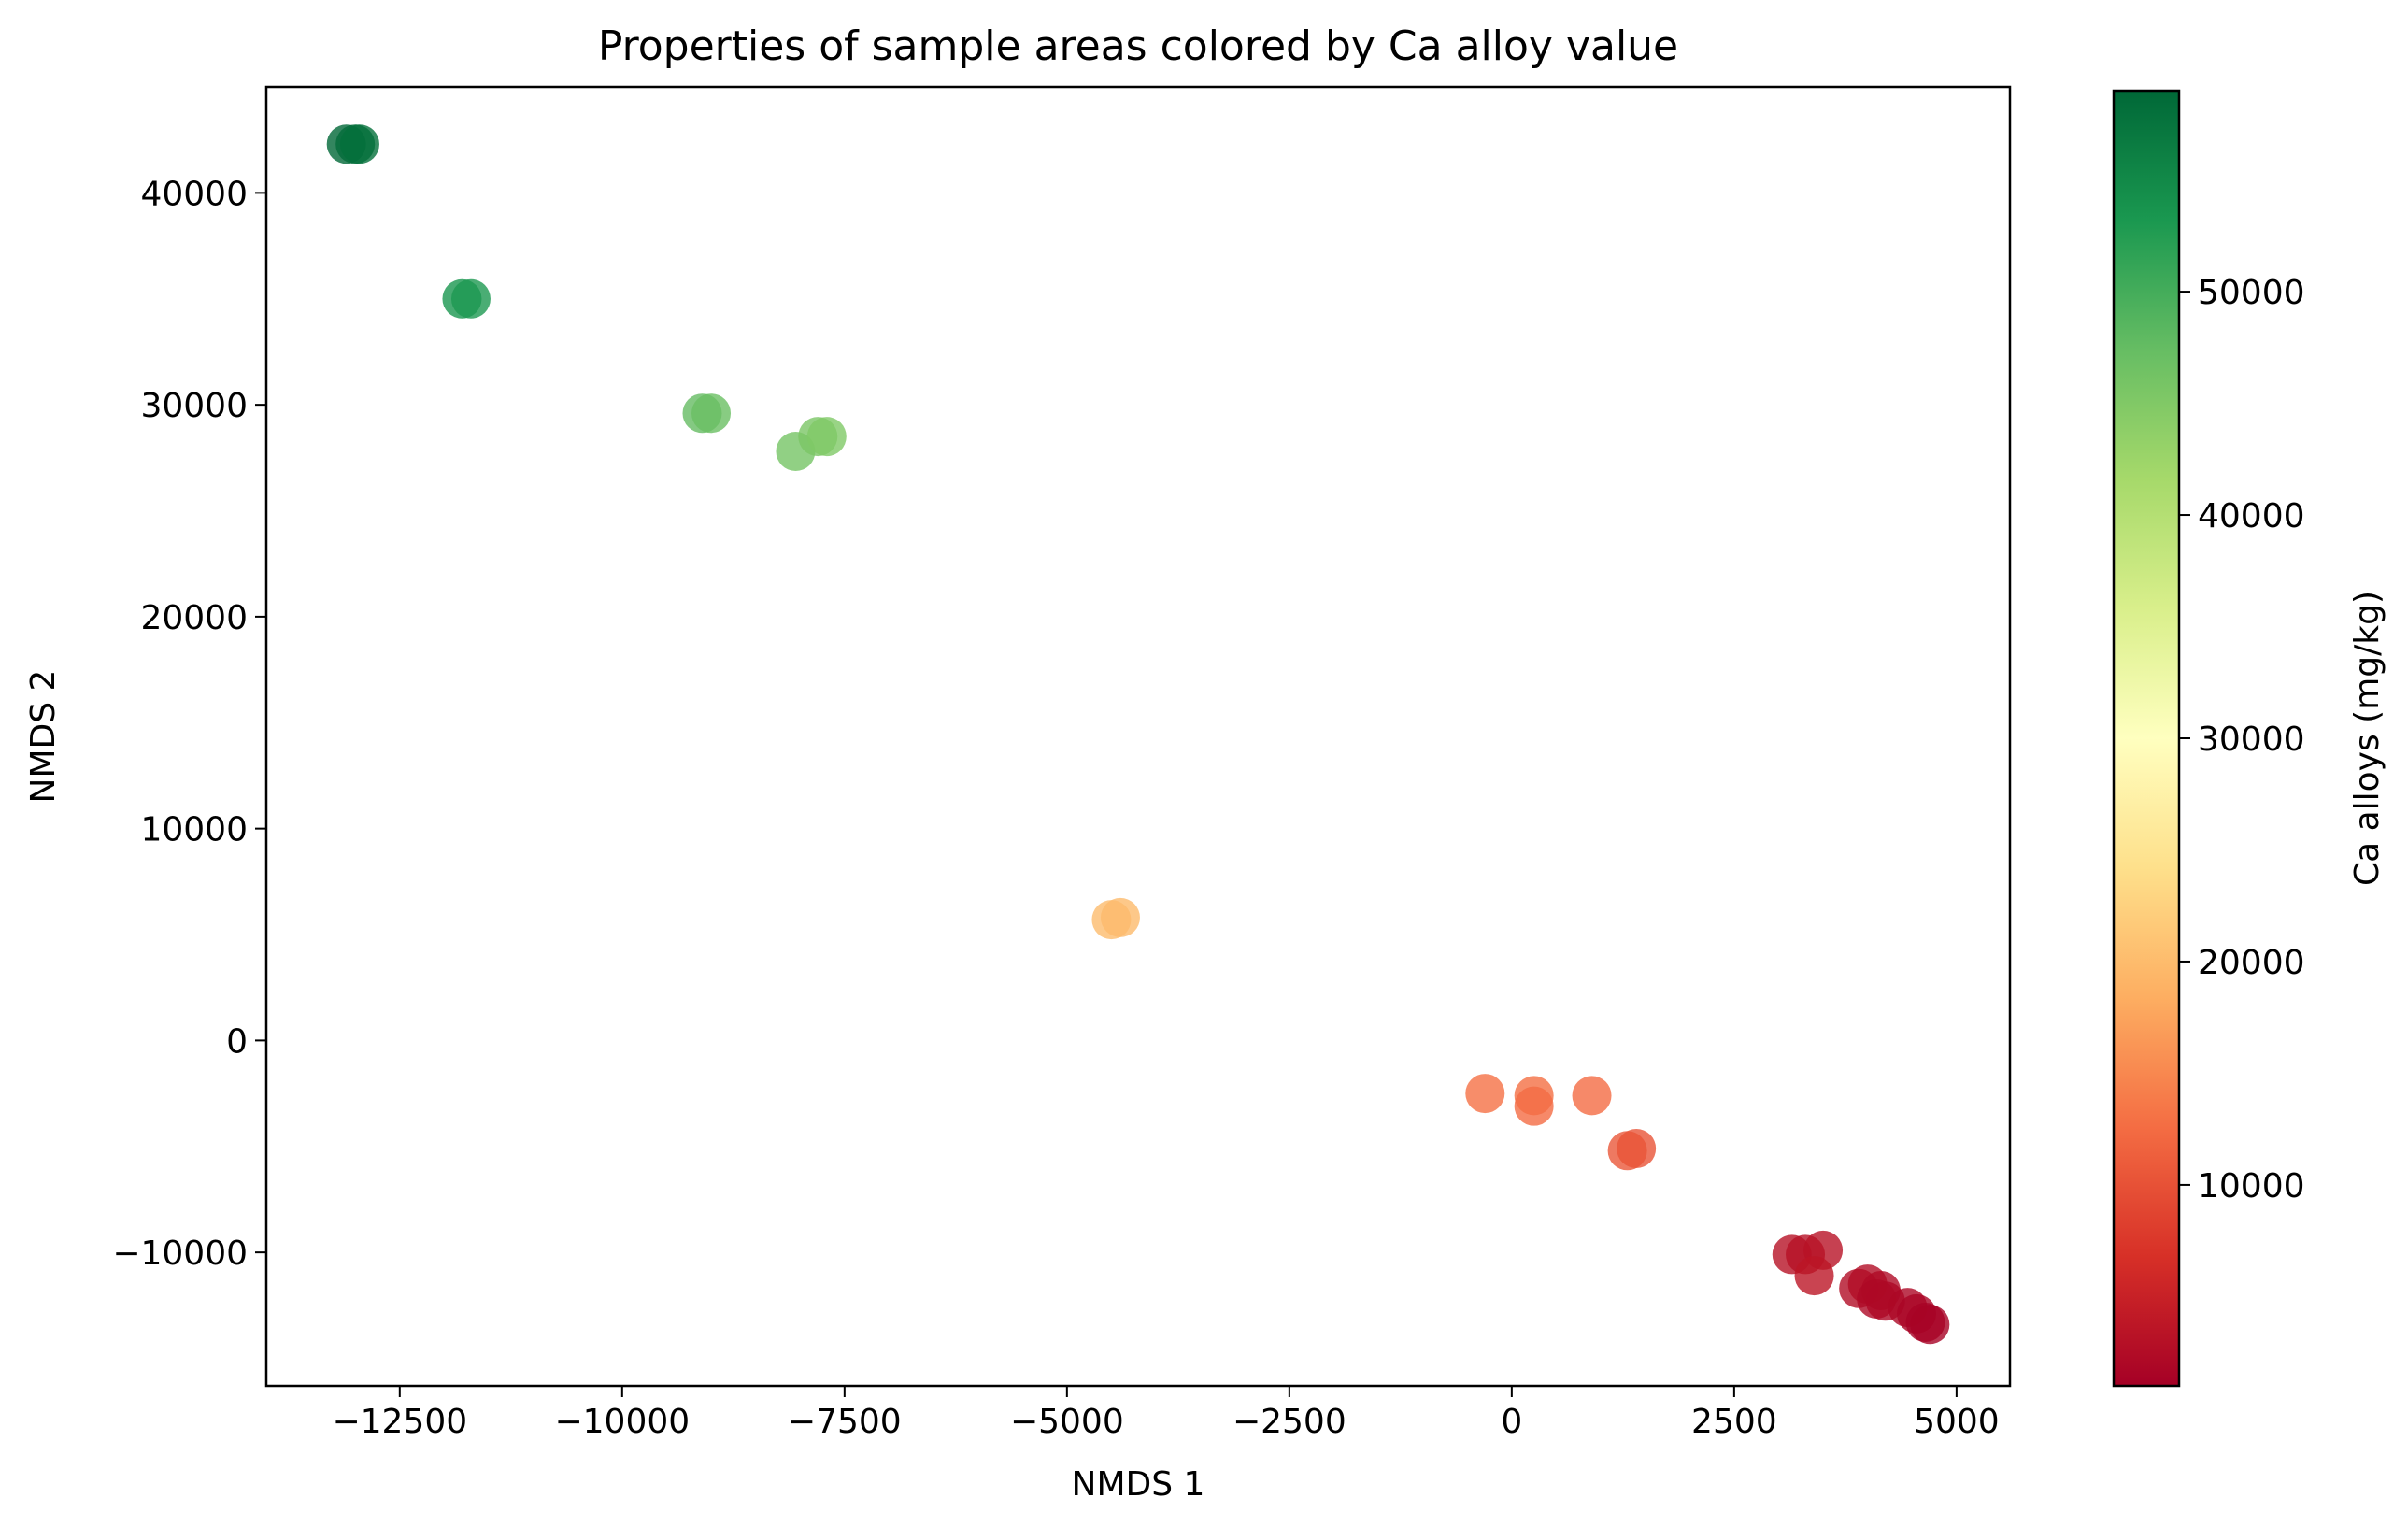  What do you see at coordinates (1138, 1484) in the screenshot?
I see `x-axis-label: NMDS 1` at bounding box center [1138, 1484].